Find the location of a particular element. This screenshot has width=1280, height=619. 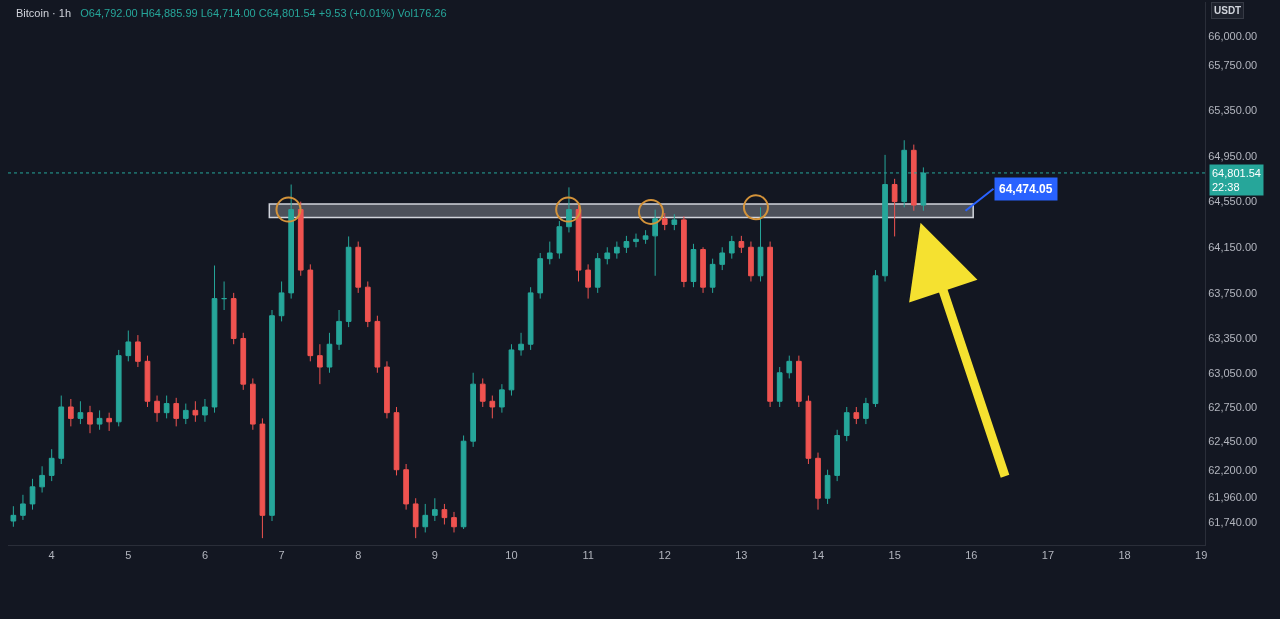

y-tick-label: 62,200.00 is located at coordinates (1233, 469).